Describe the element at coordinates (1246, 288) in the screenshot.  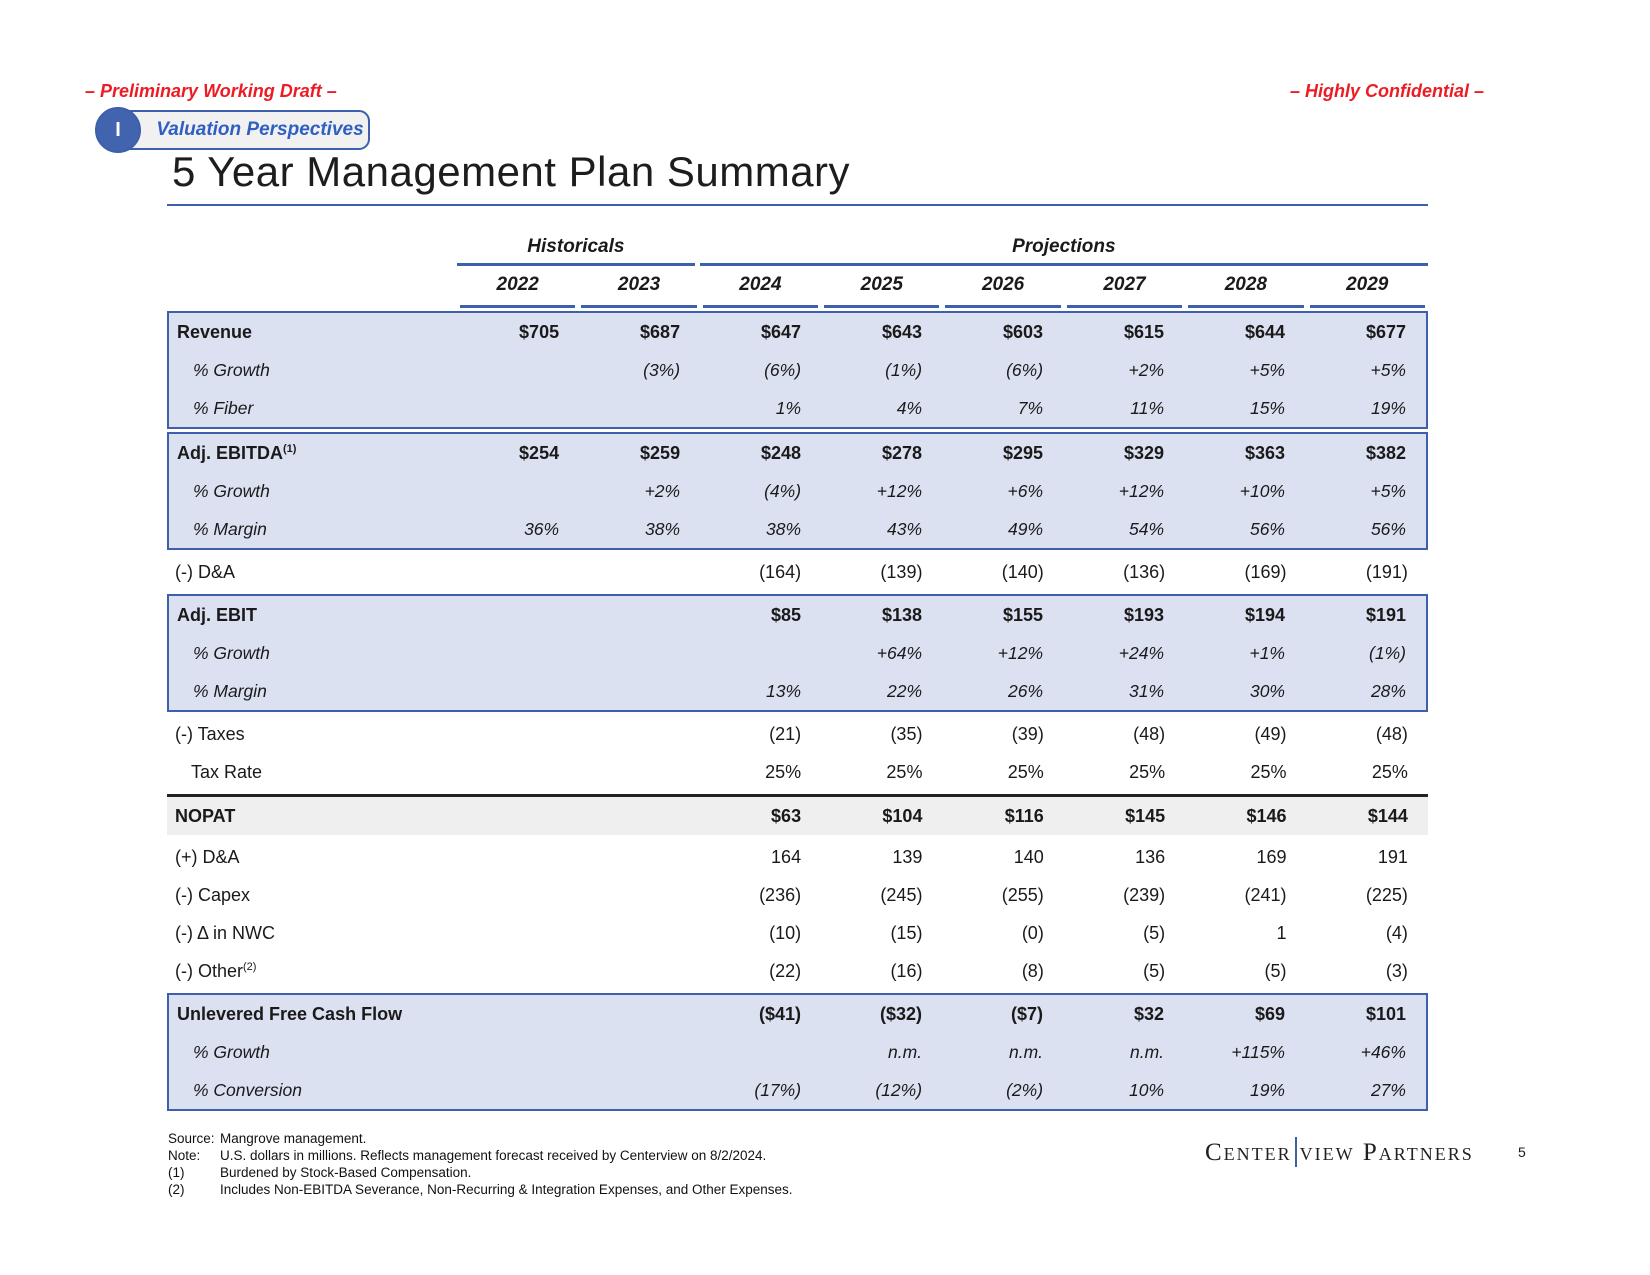
I see `year-header-2028: 2028` at that location.